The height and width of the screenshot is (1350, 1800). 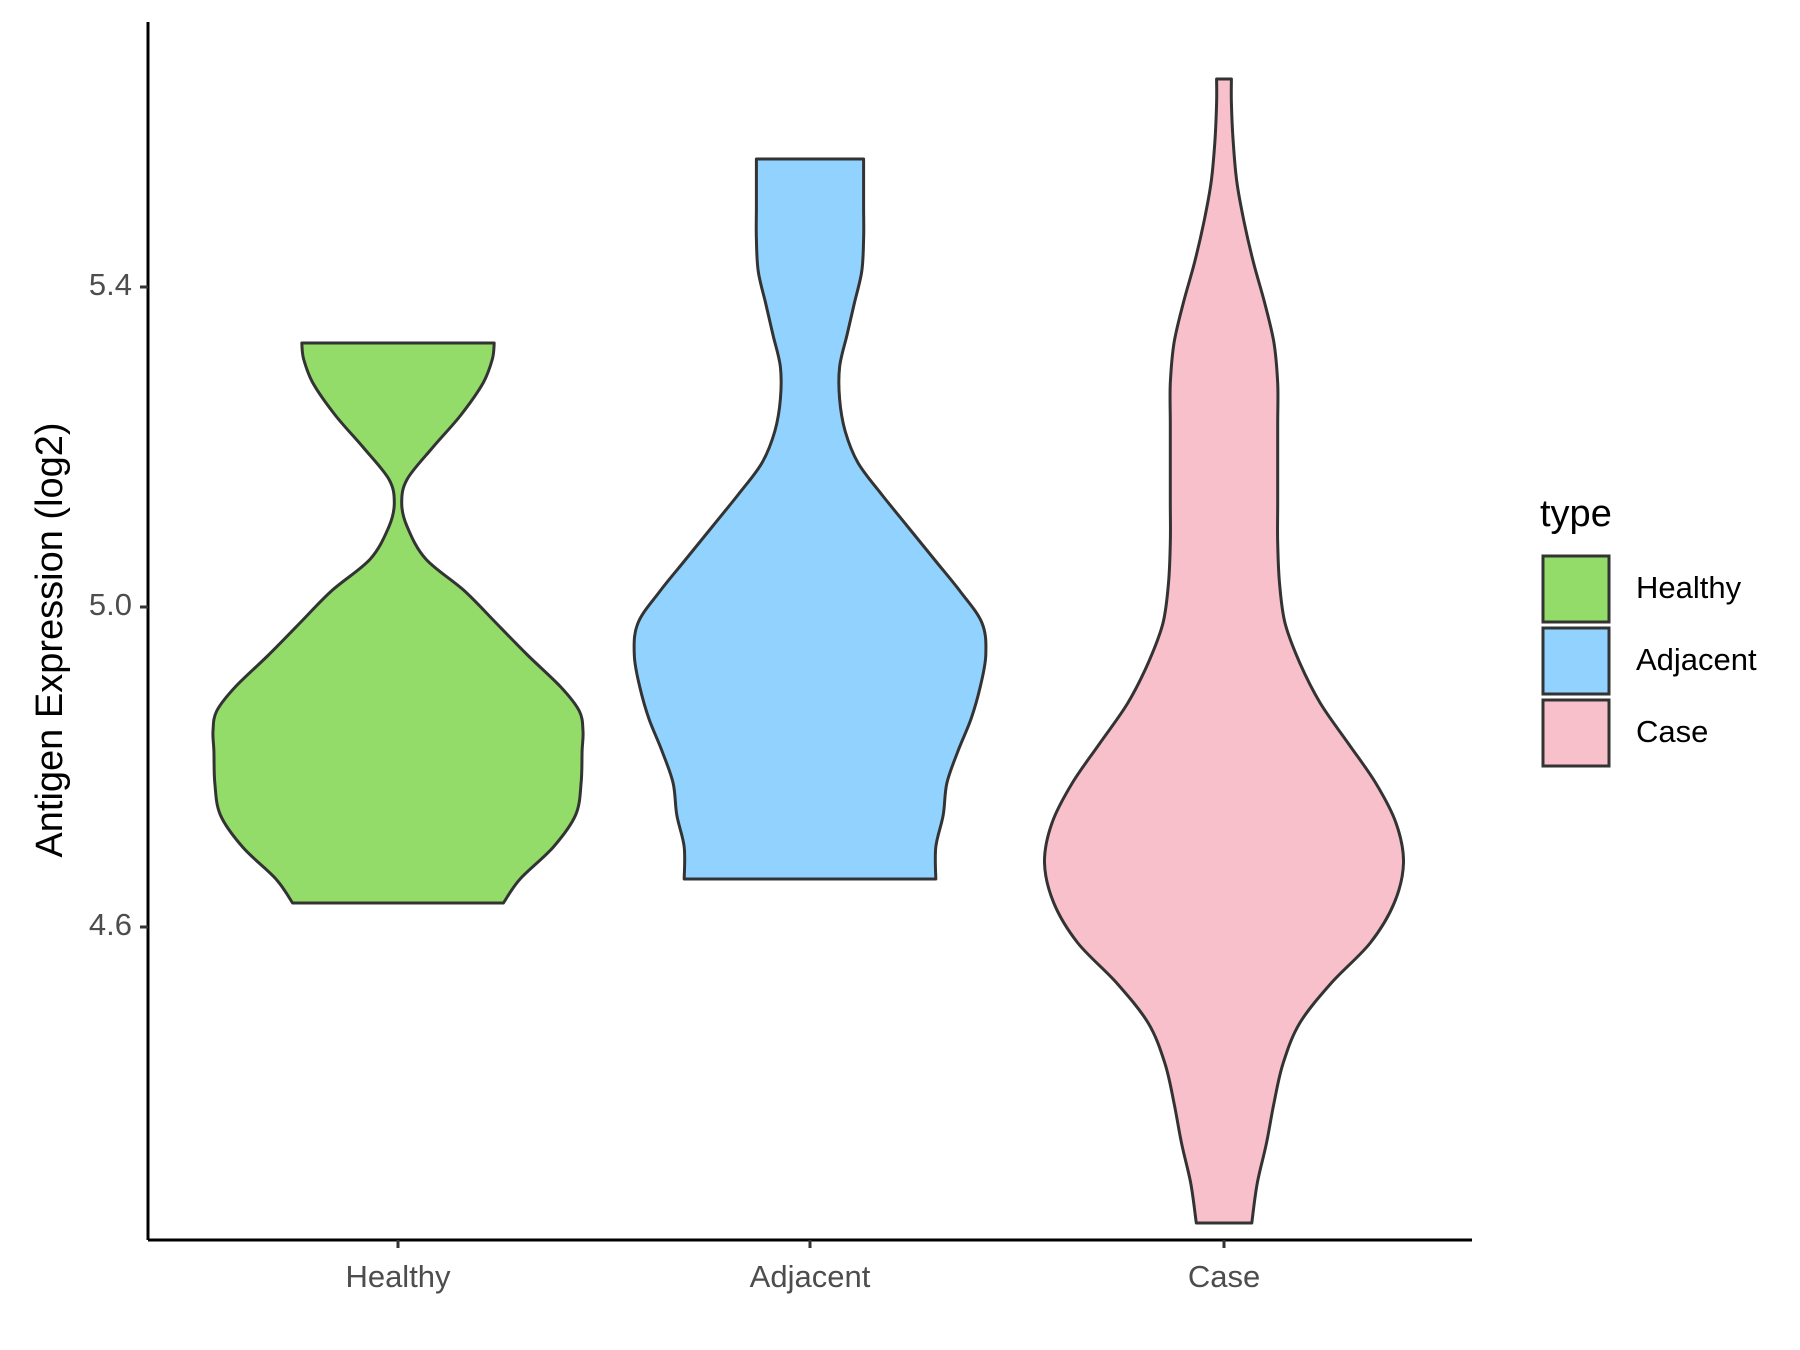 I want to click on legend-swatch-healthy, so click(x=1576, y=589).